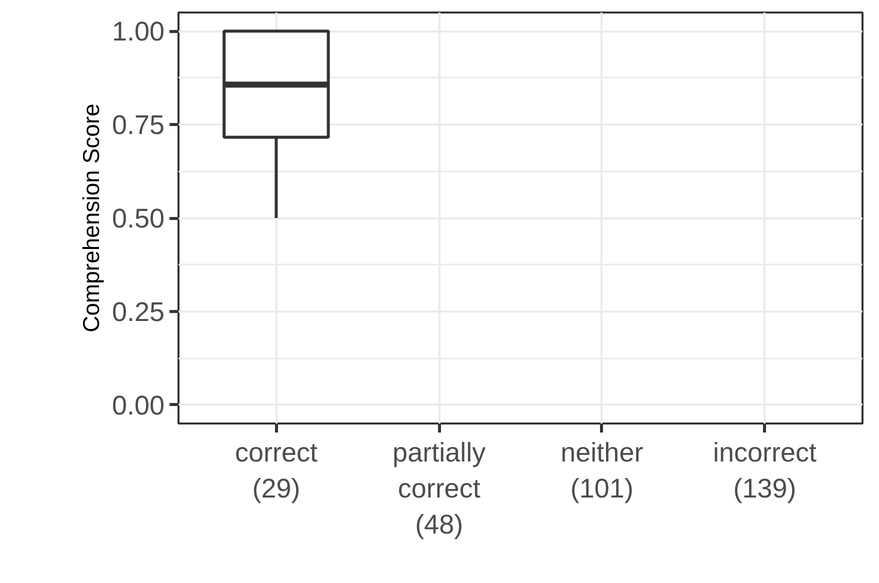 The image size is (879, 583). What do you see at coordinates (138, 31) in the screenshot?
I see `y-tick-label: 1.00` at bounding box center [138, 31].